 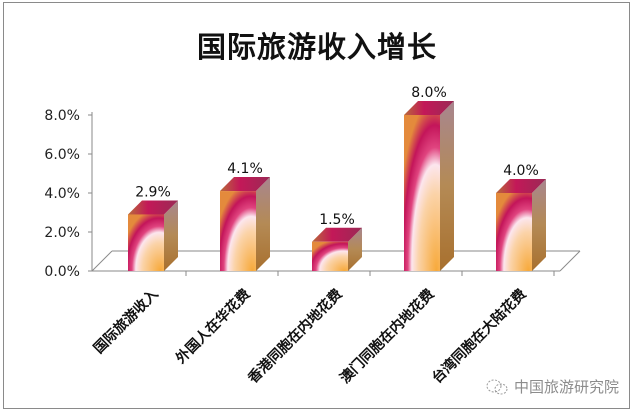 What do you see at coordinates (478, 336) in the screenshot?
I see `xlabel-4: 台湾同胞在大陆花费` at bounding box center [478, 336].